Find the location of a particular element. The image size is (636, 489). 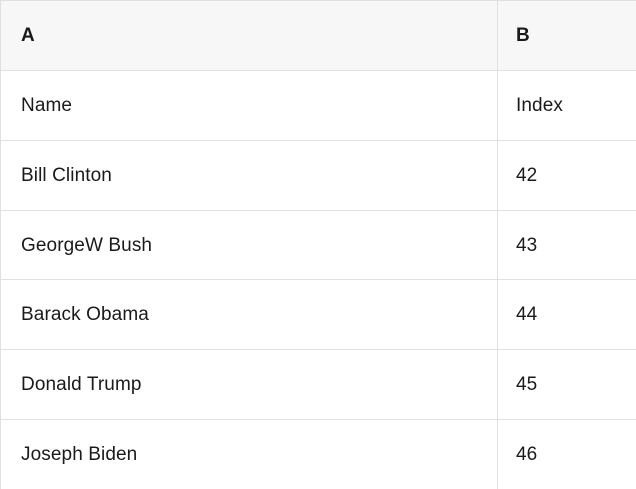

table-cell: GeorgeW Bush is located at coordinates (249, 245).